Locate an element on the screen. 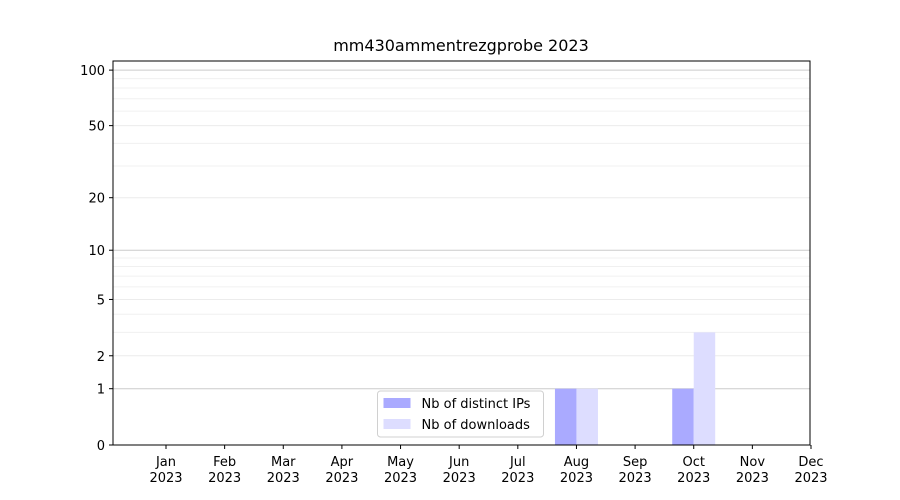  x-tick-label: Jun 2023 is located at coordinates (459, 470).